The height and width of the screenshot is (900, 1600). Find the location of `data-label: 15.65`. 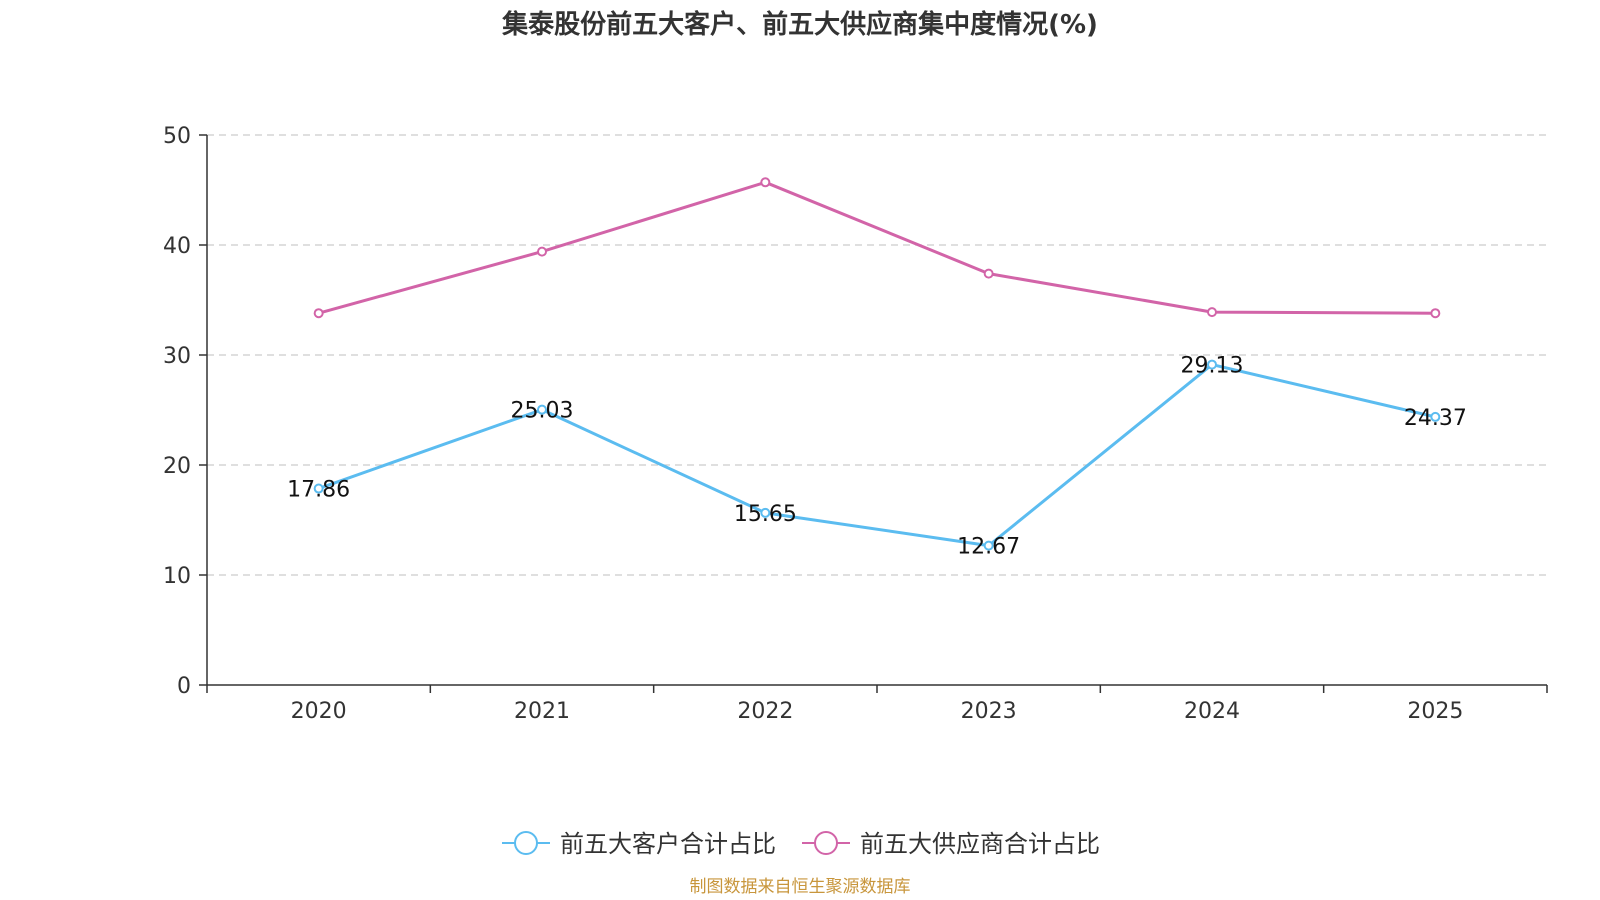

data-label: 15.65 is located at coordinates (765, 514).